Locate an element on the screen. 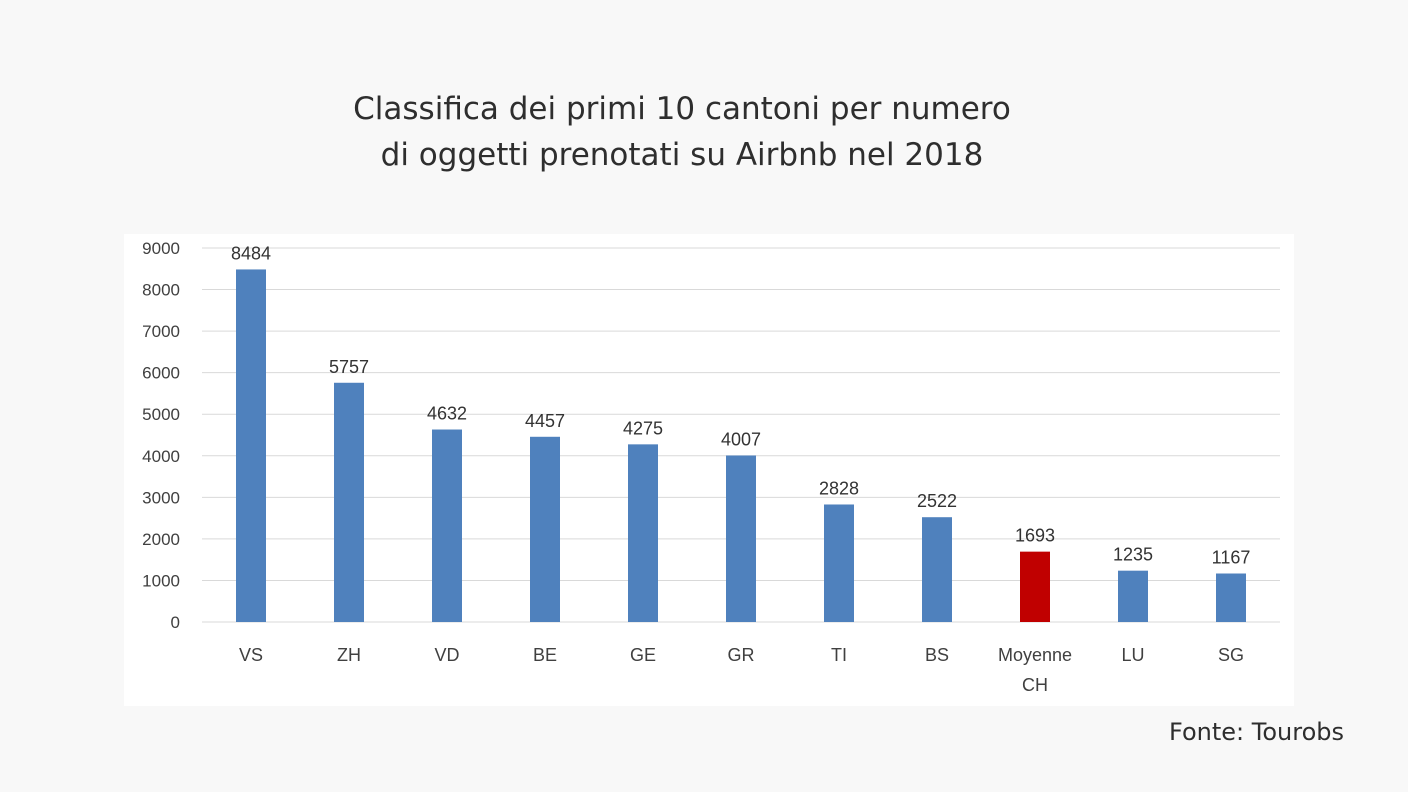 The width and height of the screenshot is (1408, 792). data-label: 1235 is located at coordinates (1133, 555).